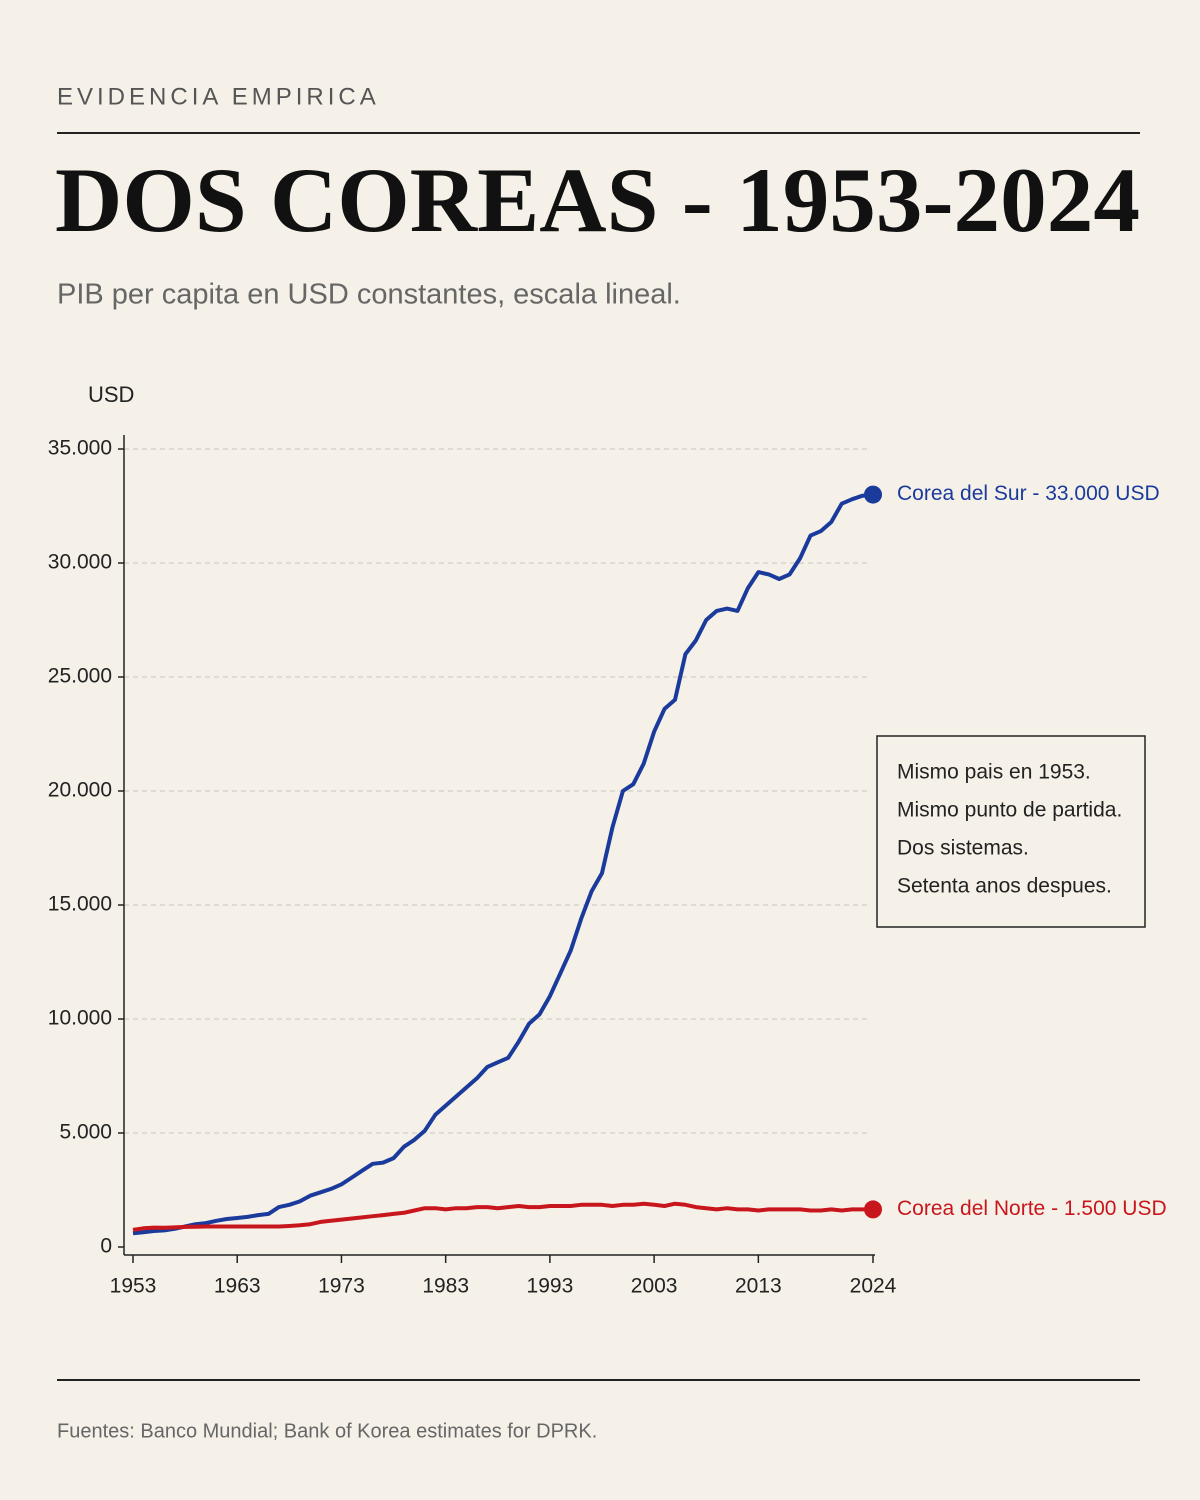  I want to click on annotation-line: Setenta anos despues., so click(1004, 886).